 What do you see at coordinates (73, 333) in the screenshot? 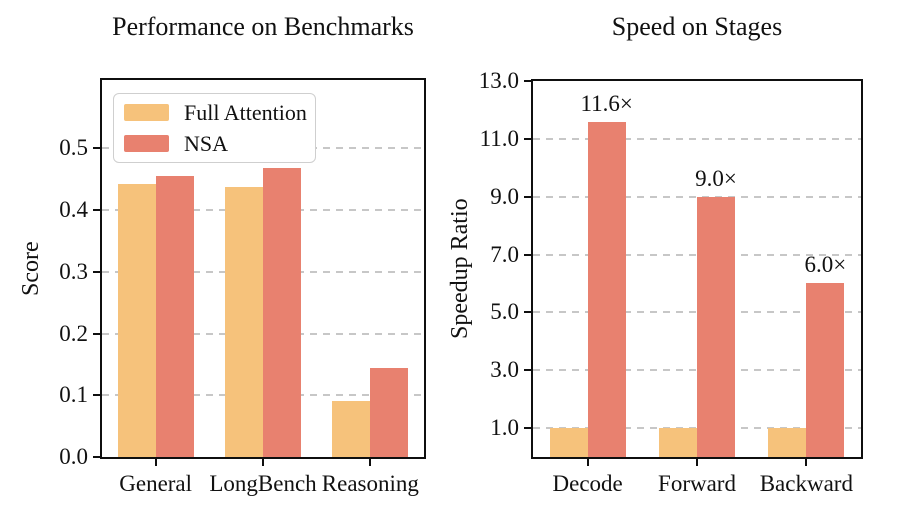
I see `y-tick-label: 0.2` at bounding box center [73, 333].